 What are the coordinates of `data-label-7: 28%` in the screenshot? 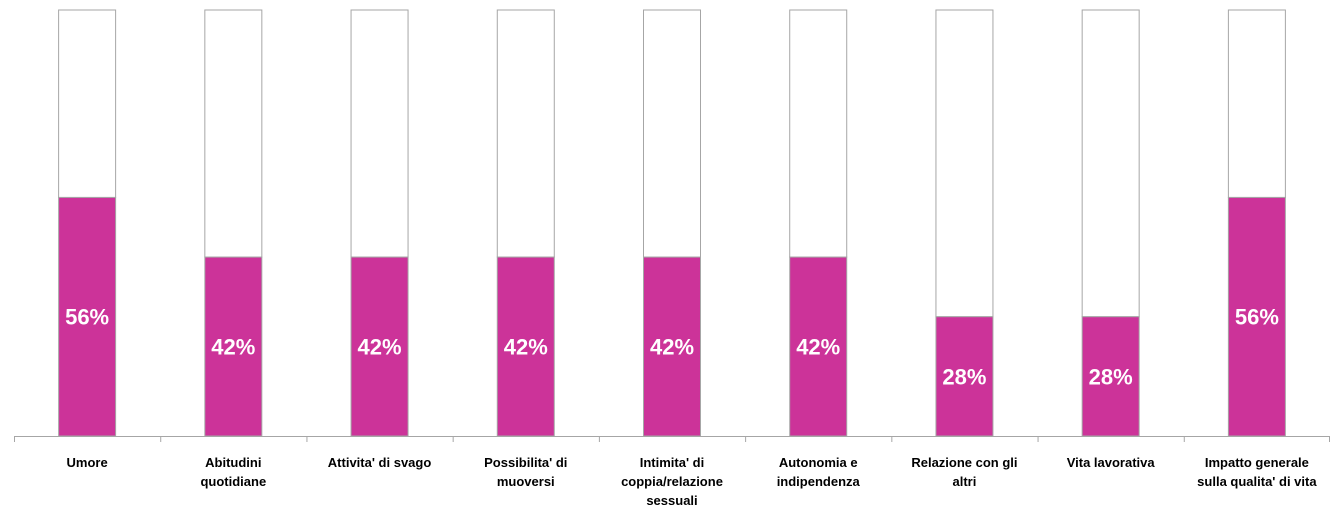 It's located at (964, 376).